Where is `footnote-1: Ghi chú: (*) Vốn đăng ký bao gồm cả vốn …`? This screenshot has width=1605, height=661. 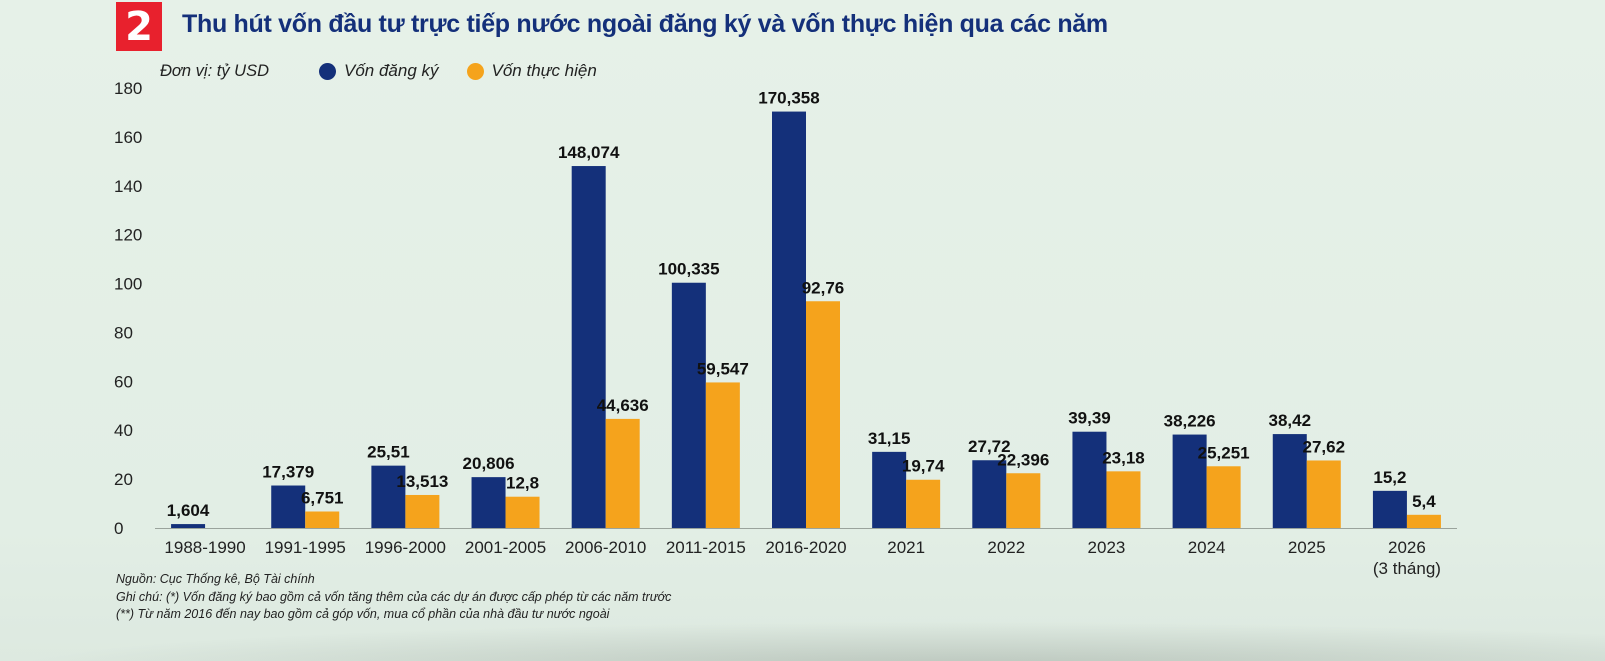 footnote-1: Ghi chú: (*) Vốn đăng ký bao gồm cả vốn … is located at coordinates (394, 596).